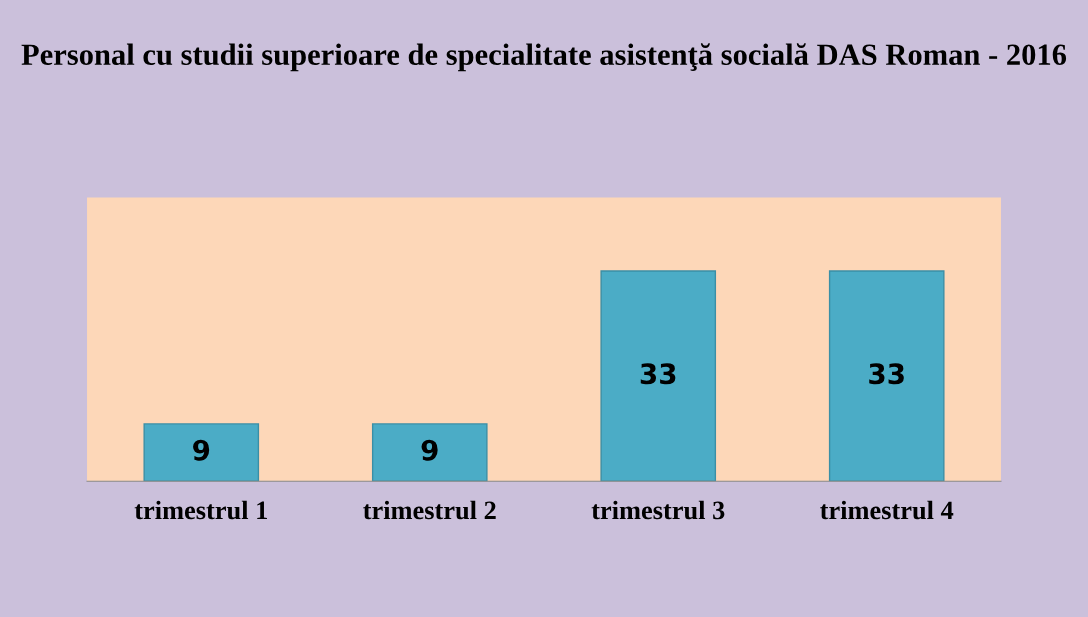 Image resolution: width=1088 pixels, height=617 pixels. I want to click on x-tick-label: trimestrul 4, so click(887, 510).